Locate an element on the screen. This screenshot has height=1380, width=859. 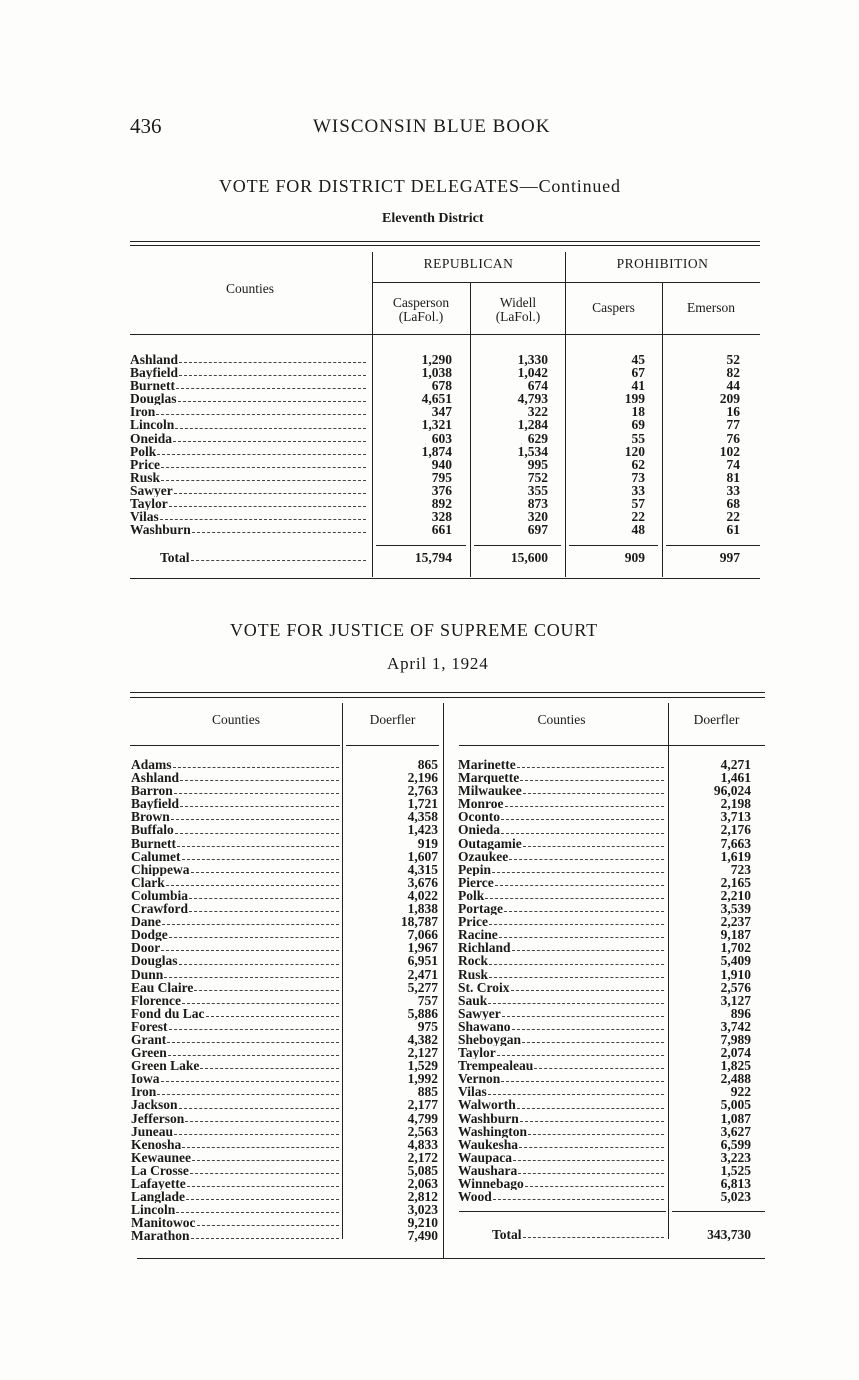
table-row: Fond du Lac 5,886 is located at coordinates (284, 1013).